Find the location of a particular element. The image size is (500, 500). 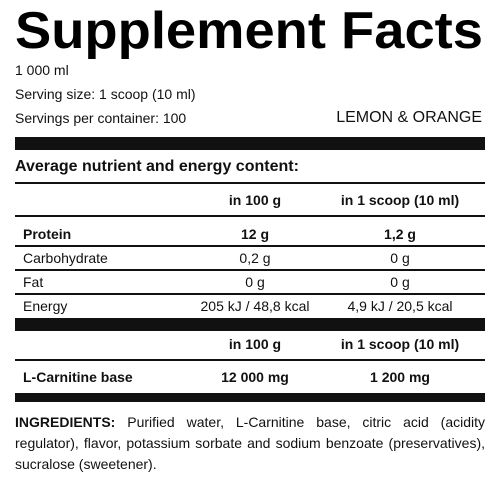

cell: 0,2 g is located at coordinates (255, 258).